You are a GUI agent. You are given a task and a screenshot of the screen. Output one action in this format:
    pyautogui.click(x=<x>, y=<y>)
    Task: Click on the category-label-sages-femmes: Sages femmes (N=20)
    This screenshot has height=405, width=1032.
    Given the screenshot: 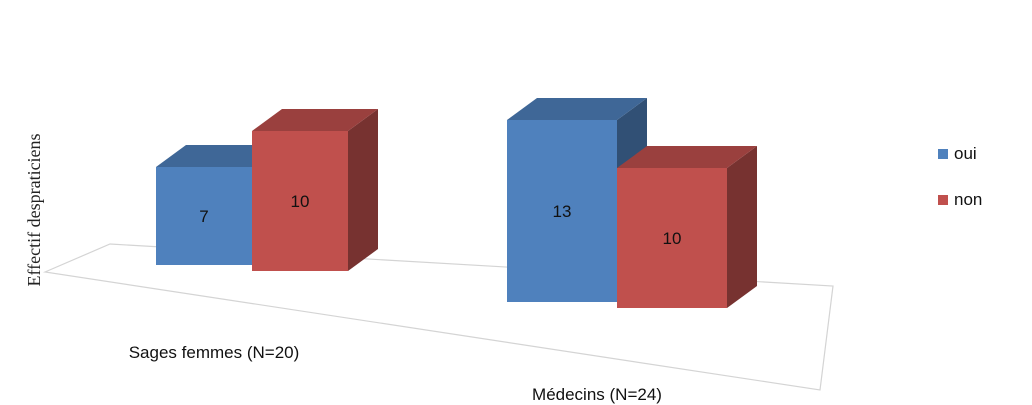 What is the action you would take?
    pyautogui.click(x=214, y=352)
    